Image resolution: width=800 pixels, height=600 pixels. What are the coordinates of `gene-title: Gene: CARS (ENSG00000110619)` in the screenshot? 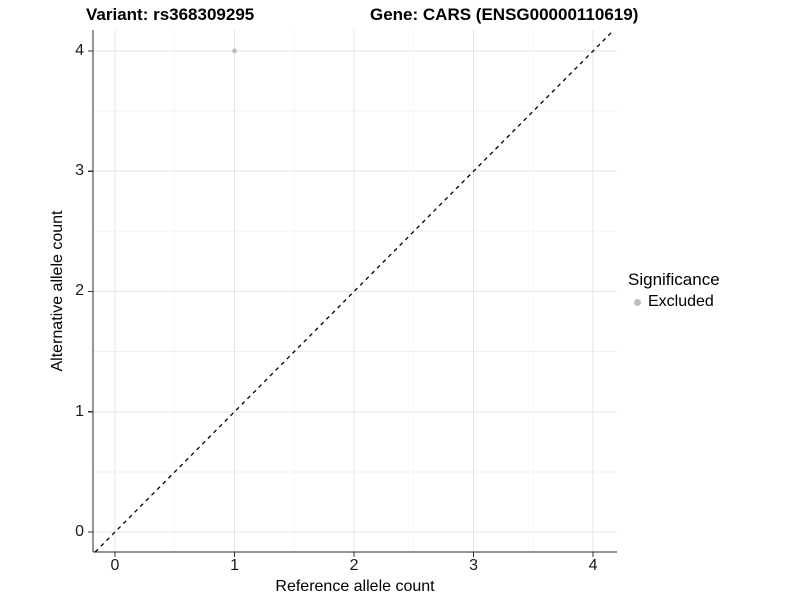 It's located at (504, 14).